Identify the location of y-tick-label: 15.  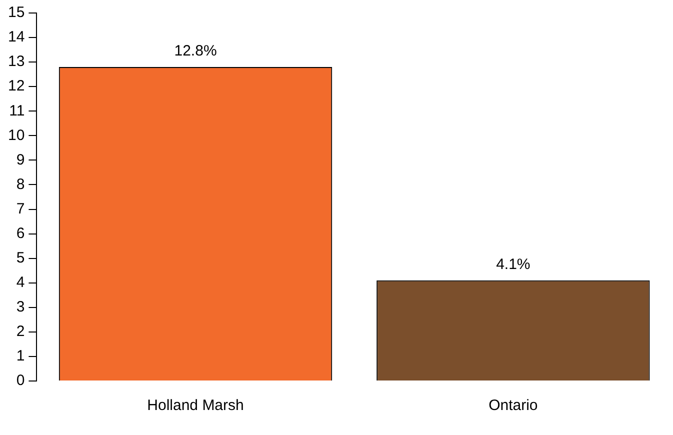
(16, 13).